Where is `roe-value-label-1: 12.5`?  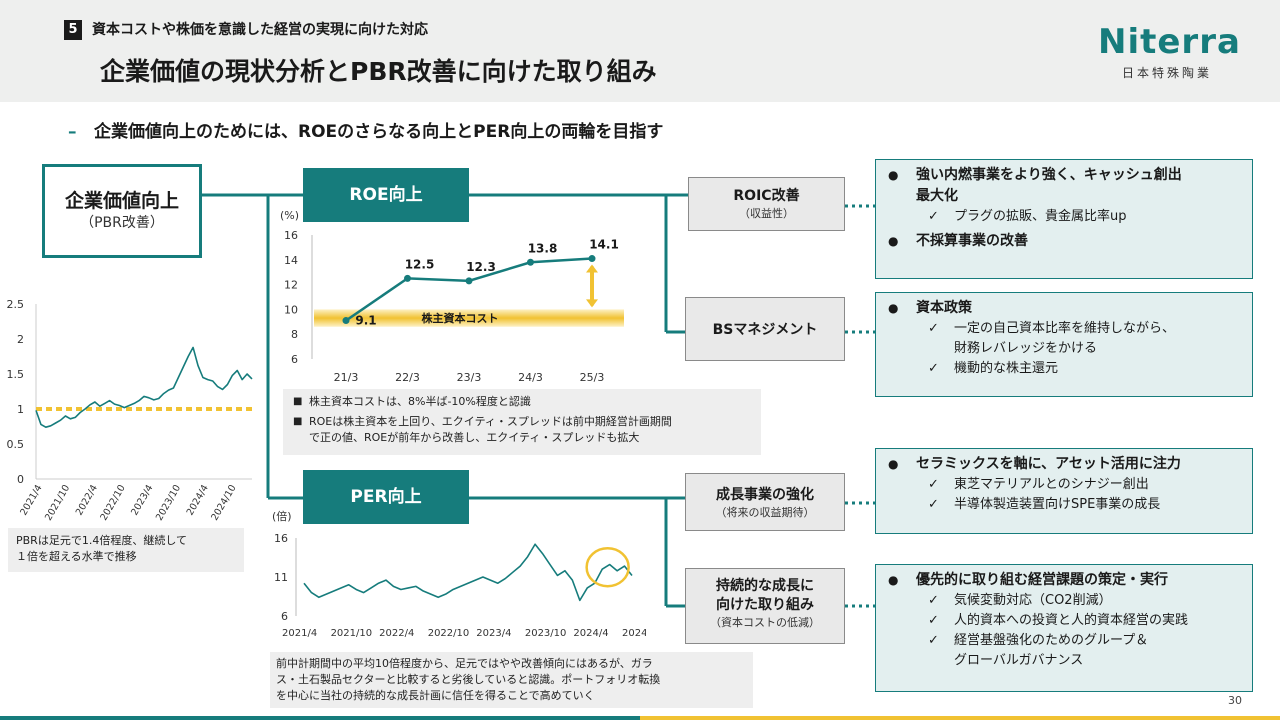 roe-value-label-1: 12.5 is located at coordinates (420, 264).